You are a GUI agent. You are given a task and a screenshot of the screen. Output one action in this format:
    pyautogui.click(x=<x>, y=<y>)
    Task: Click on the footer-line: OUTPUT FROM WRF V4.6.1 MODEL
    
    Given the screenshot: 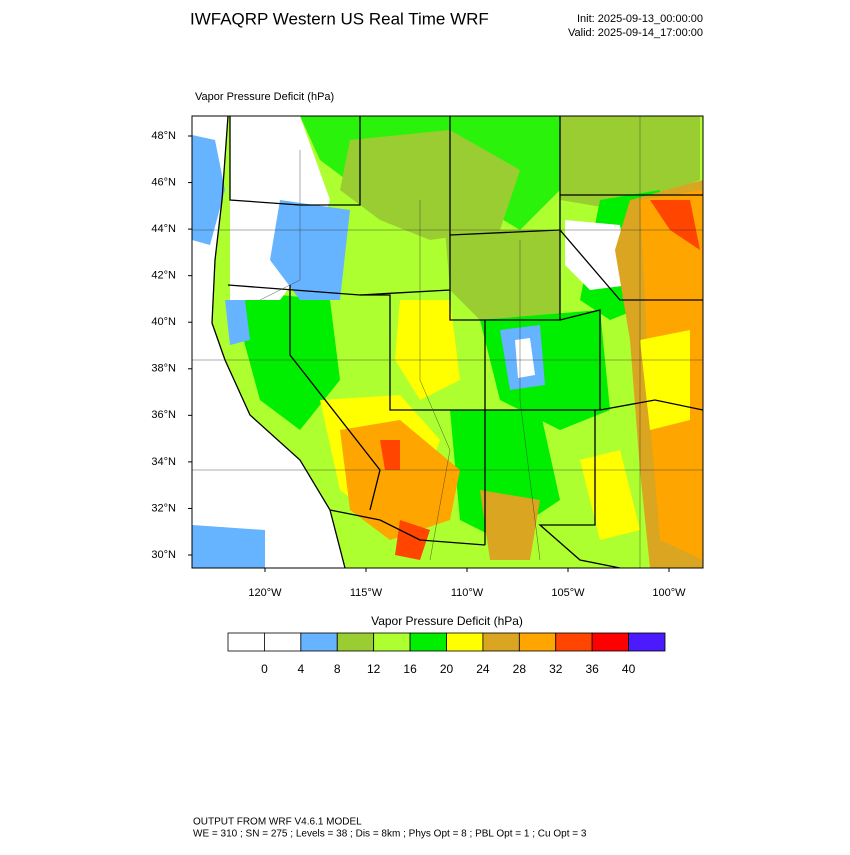 What is the action you would take?
    pyautogui.click(x=277, y=822)
    